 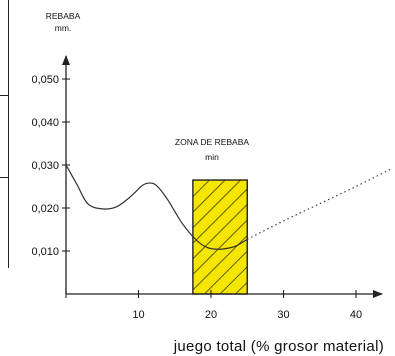 What do you see at coordinates (45, 209) in the screenshot?
I see `y-tick-label: 0,020` at bounding box center [45, 209].